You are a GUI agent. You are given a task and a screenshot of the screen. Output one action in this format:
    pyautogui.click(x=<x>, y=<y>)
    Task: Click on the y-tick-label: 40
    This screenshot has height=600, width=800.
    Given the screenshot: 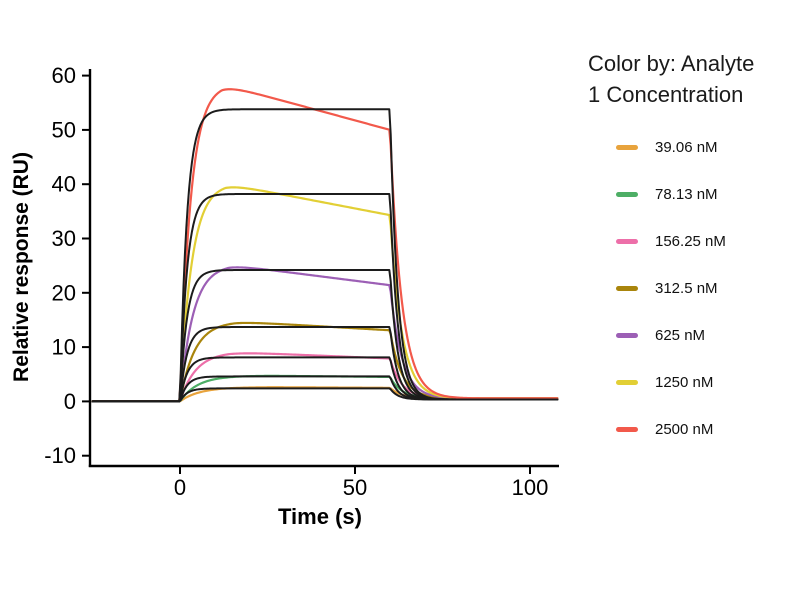 What is the action you would take?
    pyautogui.click(x=64, y=184)
    